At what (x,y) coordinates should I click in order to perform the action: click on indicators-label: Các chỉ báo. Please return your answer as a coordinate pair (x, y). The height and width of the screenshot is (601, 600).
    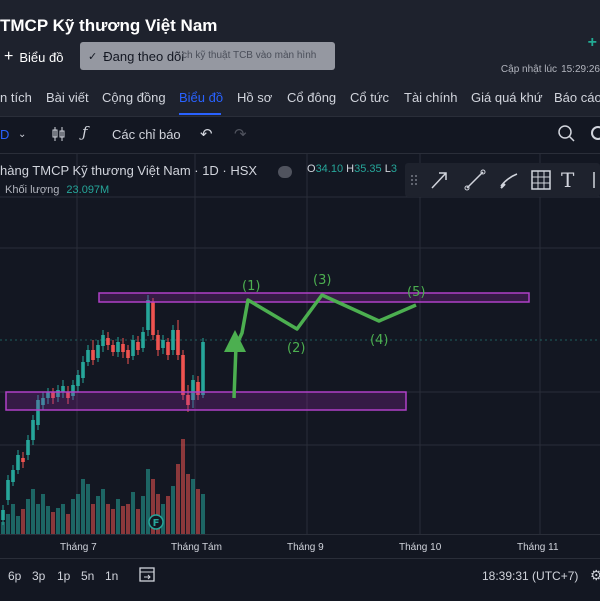
    Looking at the image, I should click on (146, 134).